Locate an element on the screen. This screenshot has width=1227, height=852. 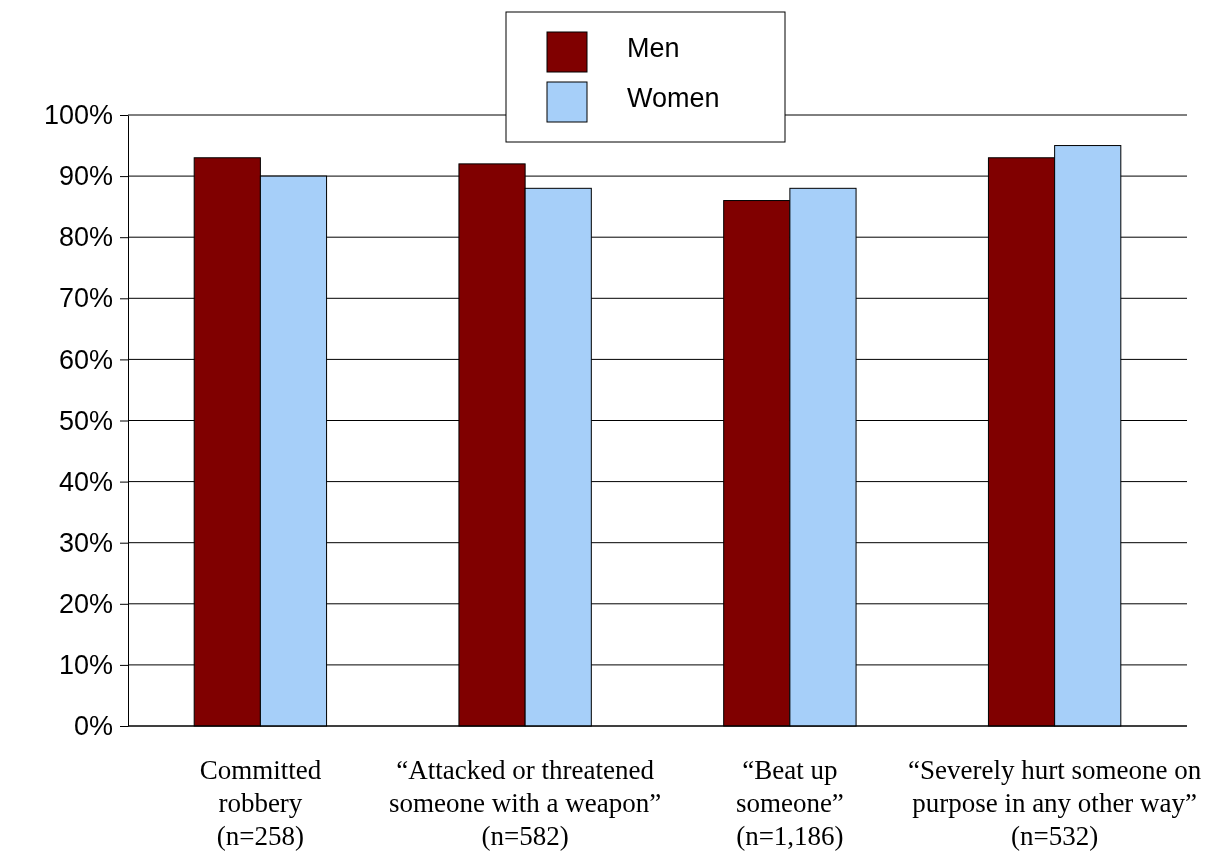
y-tick-label: 100% is located at coordinates (78, 115).